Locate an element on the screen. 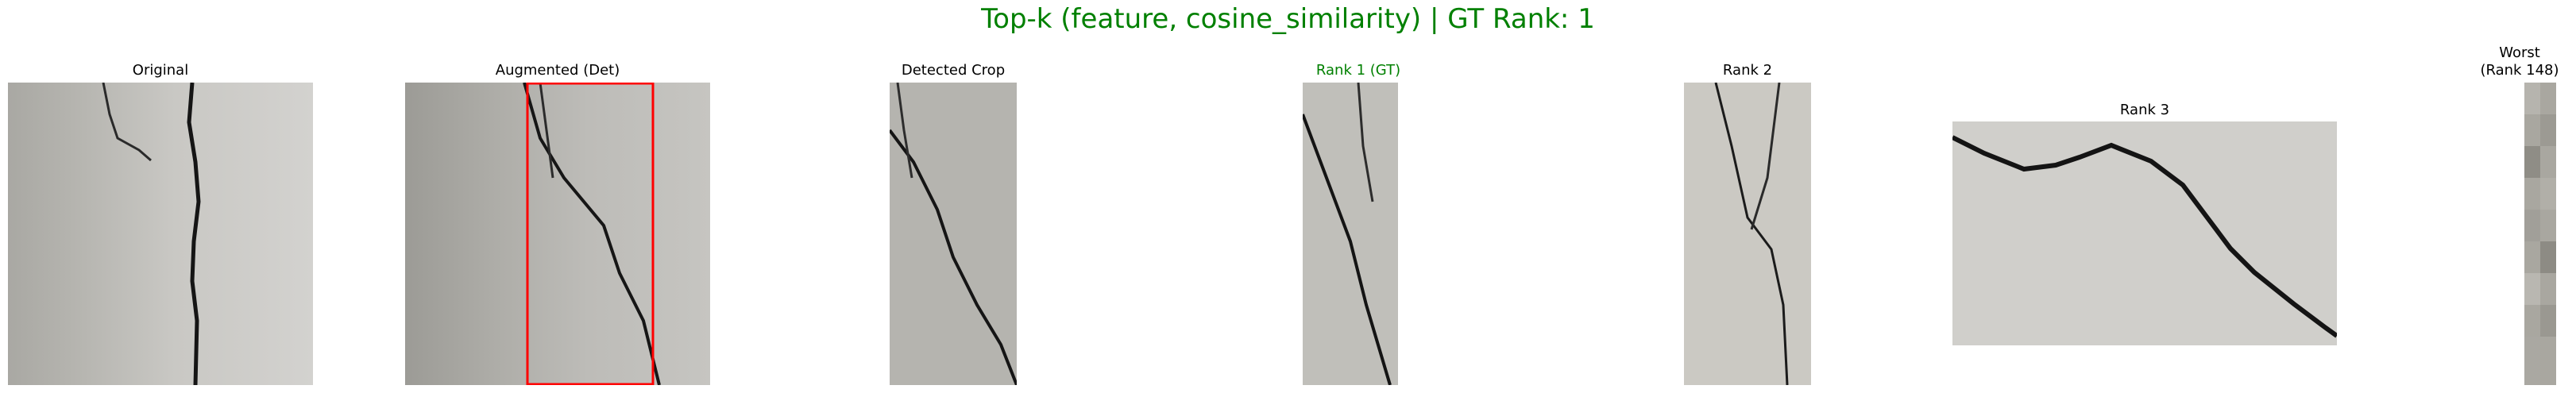 The width and height of the screenshot is (2576, 393). panel-title-augmented: Augmented (Det) is located at coordinates (557, 70).